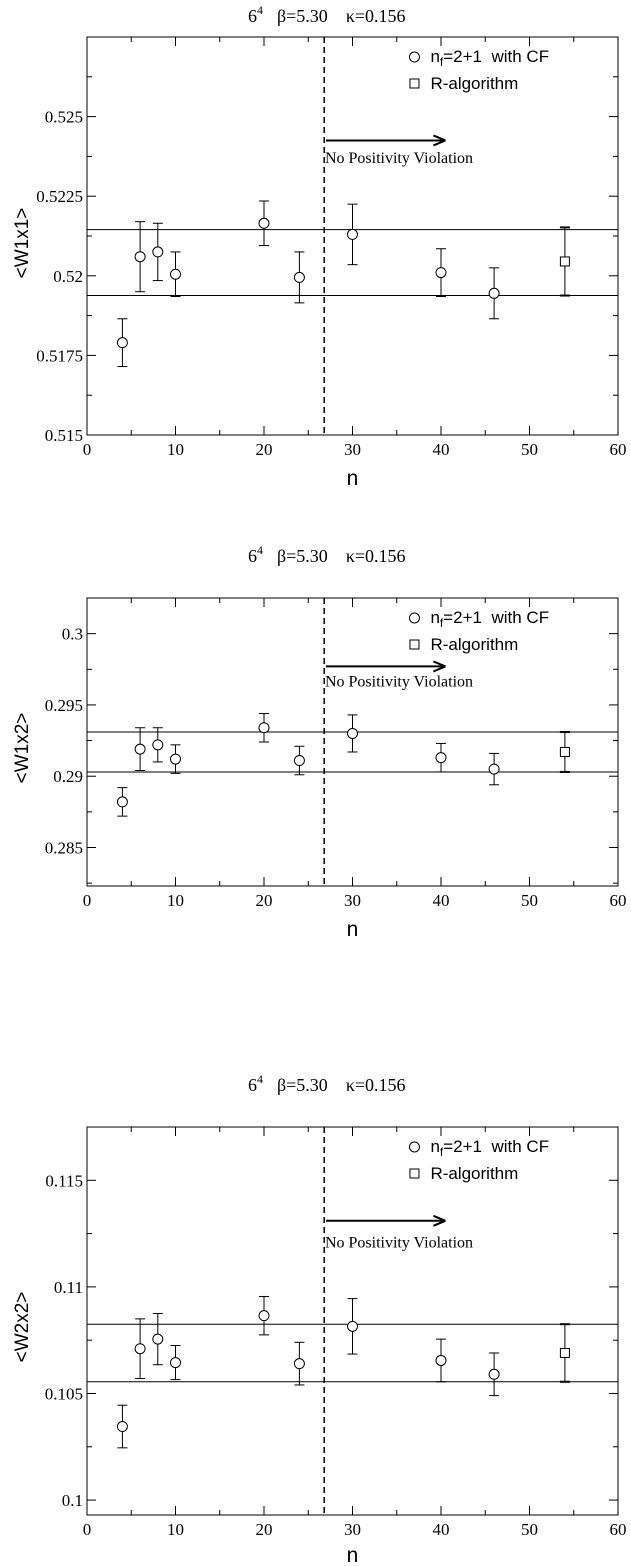 This screenshot has width=631, height=1566. Describe the element at coordinates (64, 1393) in the screenshot. I see `y-tick-label: 0.105` at that location.